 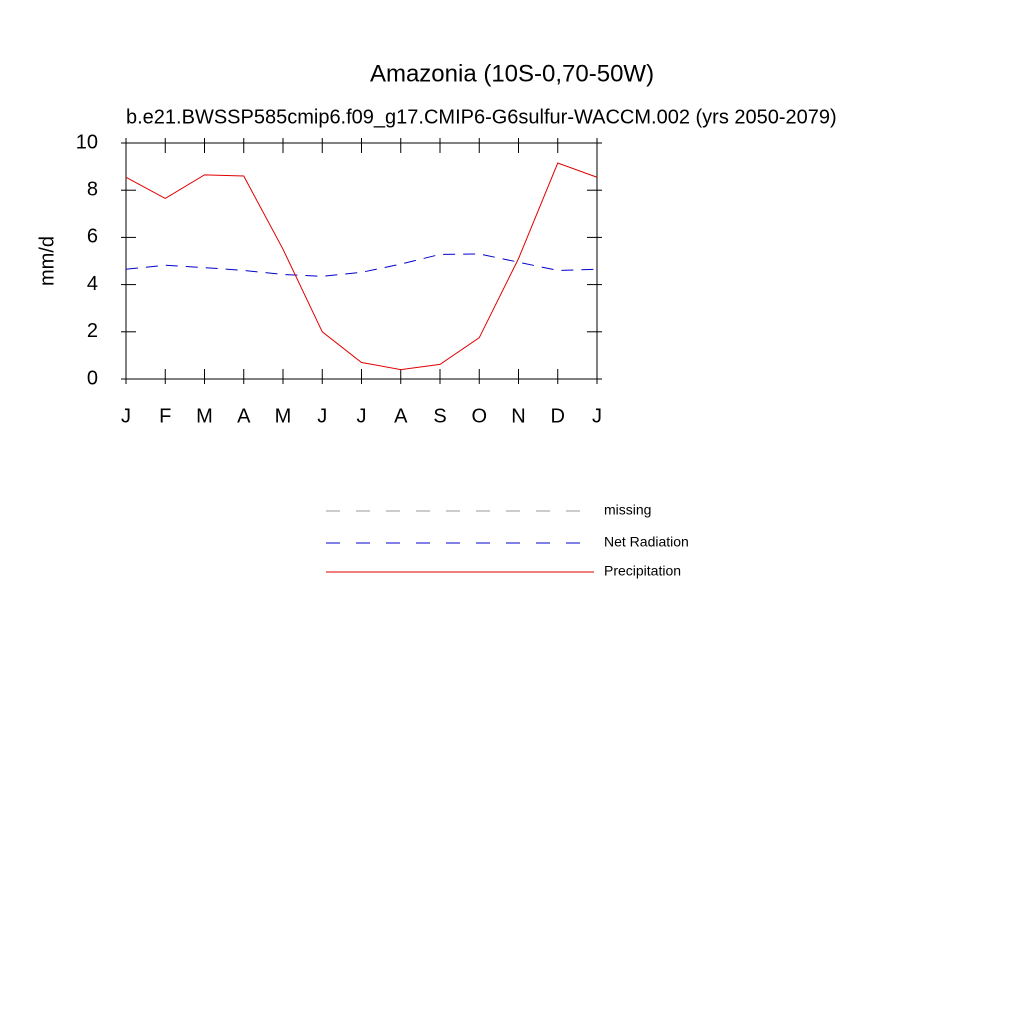 I want to click on x-tick-label: S, so click(x=439, y=416).